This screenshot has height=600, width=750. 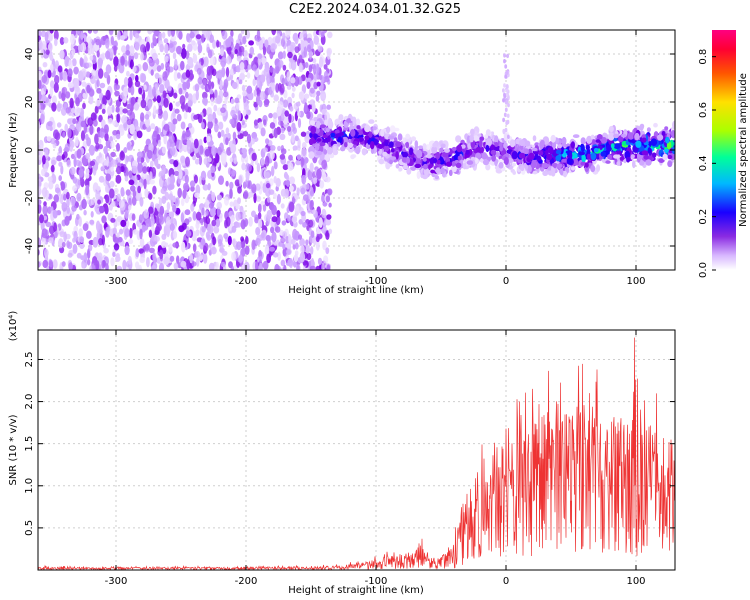 What do you see at coordinates (376, 281) in the screenshot?
I see `x-tick-label: -100` at bounding box center [376, 281].